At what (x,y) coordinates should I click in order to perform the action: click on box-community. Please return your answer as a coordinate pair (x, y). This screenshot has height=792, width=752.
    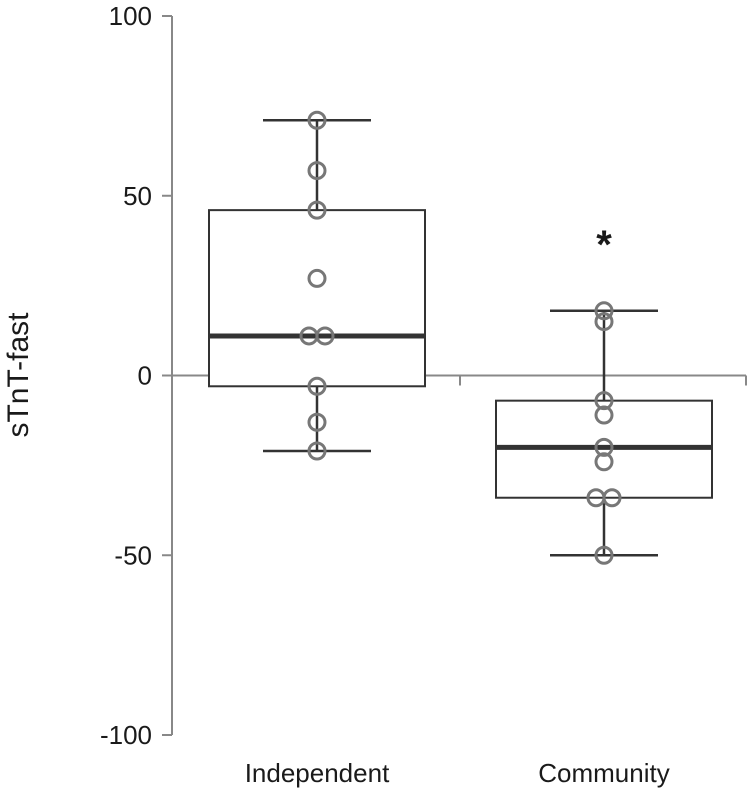
    Looking at the image, I should click on (604, 433).